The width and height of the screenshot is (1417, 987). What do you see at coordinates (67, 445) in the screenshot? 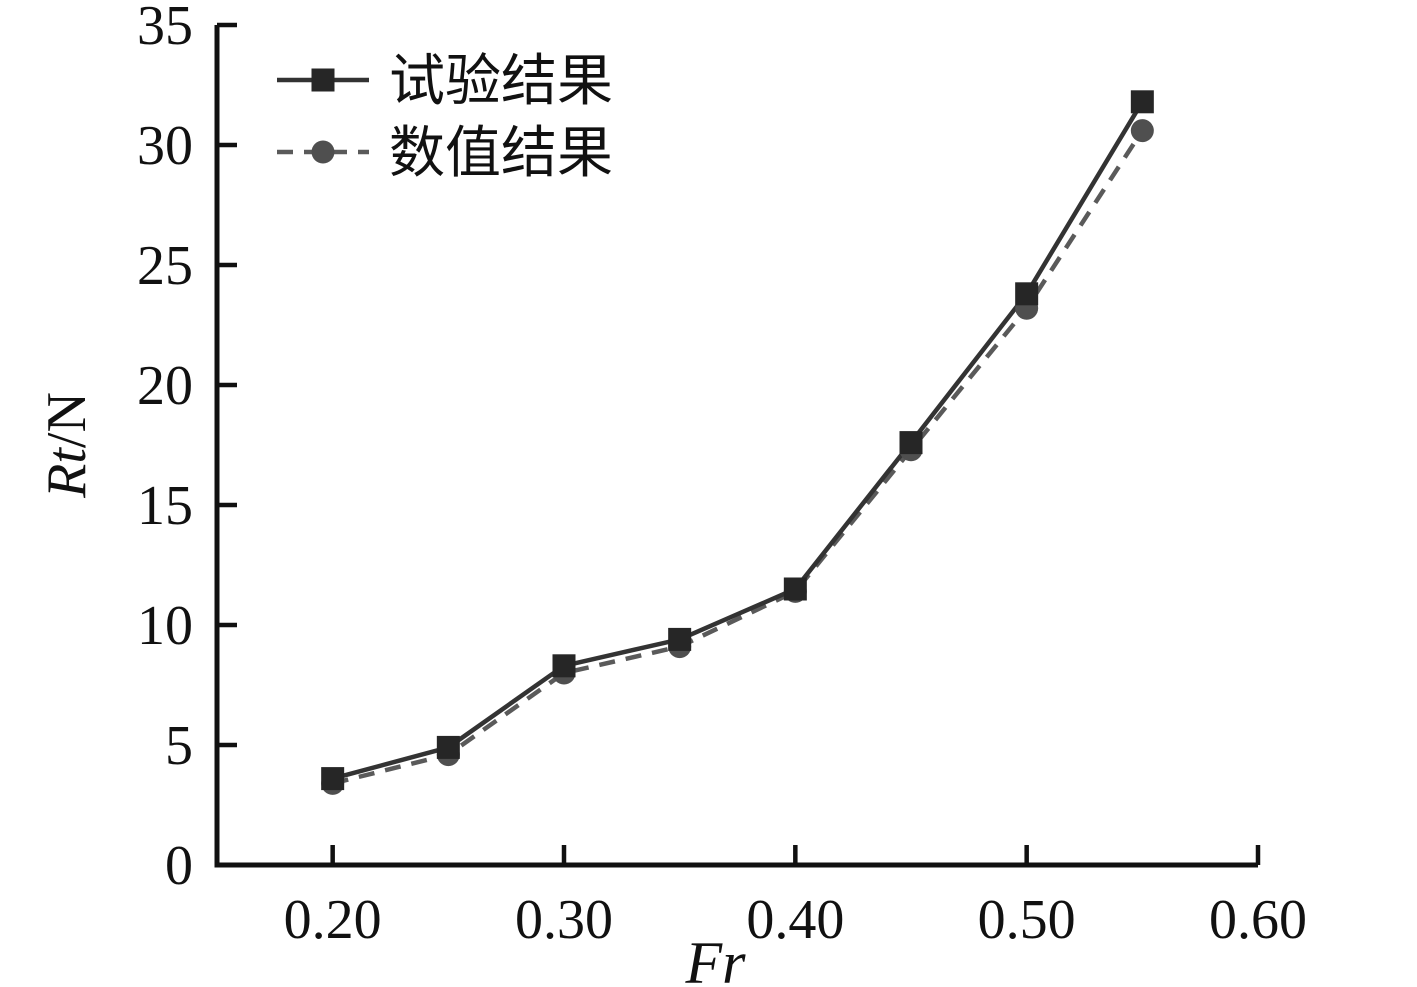
I see `y-axis-label: Rt/N` at bounding box center [67, 445].